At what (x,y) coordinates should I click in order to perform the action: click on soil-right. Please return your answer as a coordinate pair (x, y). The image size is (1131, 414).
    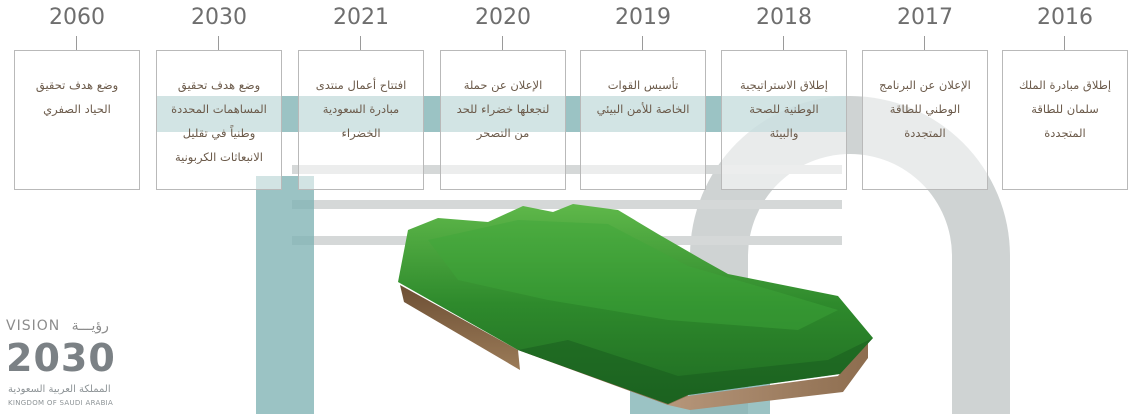
    Looking at the image, I should click on (768, 375).